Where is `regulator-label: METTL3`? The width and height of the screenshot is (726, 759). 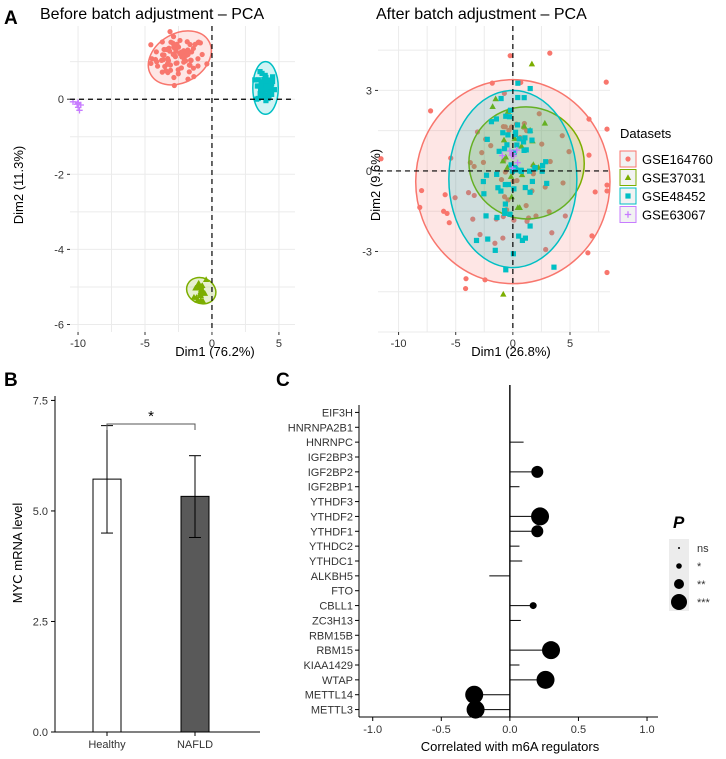 regulator-label: METTL3 is located at coordinates (332, 711).